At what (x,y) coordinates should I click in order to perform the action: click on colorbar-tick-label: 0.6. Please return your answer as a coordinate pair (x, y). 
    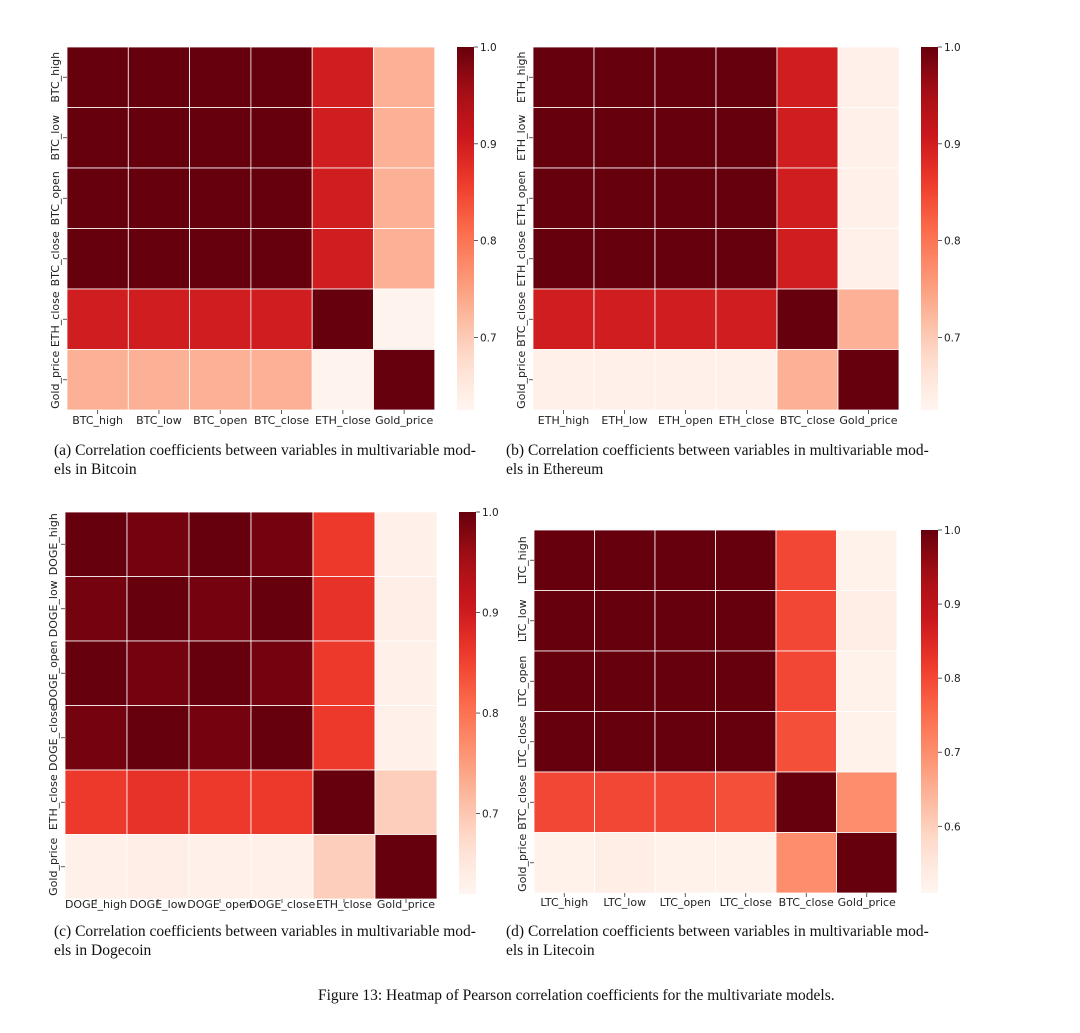
    Looking at the image, I should click on (952, 827).